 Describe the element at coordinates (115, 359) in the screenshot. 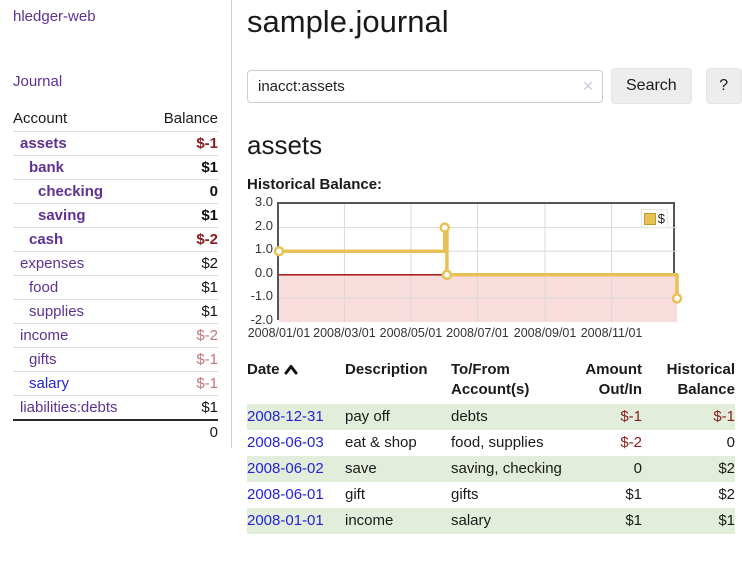

I see `account-row: gifts $-1` at that location.